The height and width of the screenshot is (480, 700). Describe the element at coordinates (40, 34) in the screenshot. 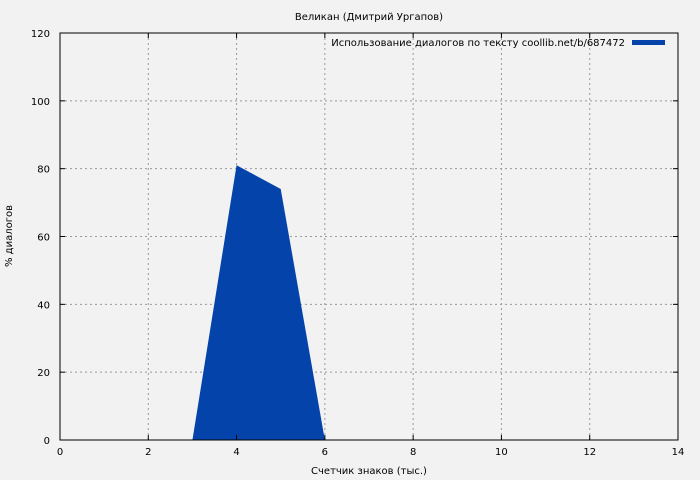

I see `y-tick-label: 120` at that location.